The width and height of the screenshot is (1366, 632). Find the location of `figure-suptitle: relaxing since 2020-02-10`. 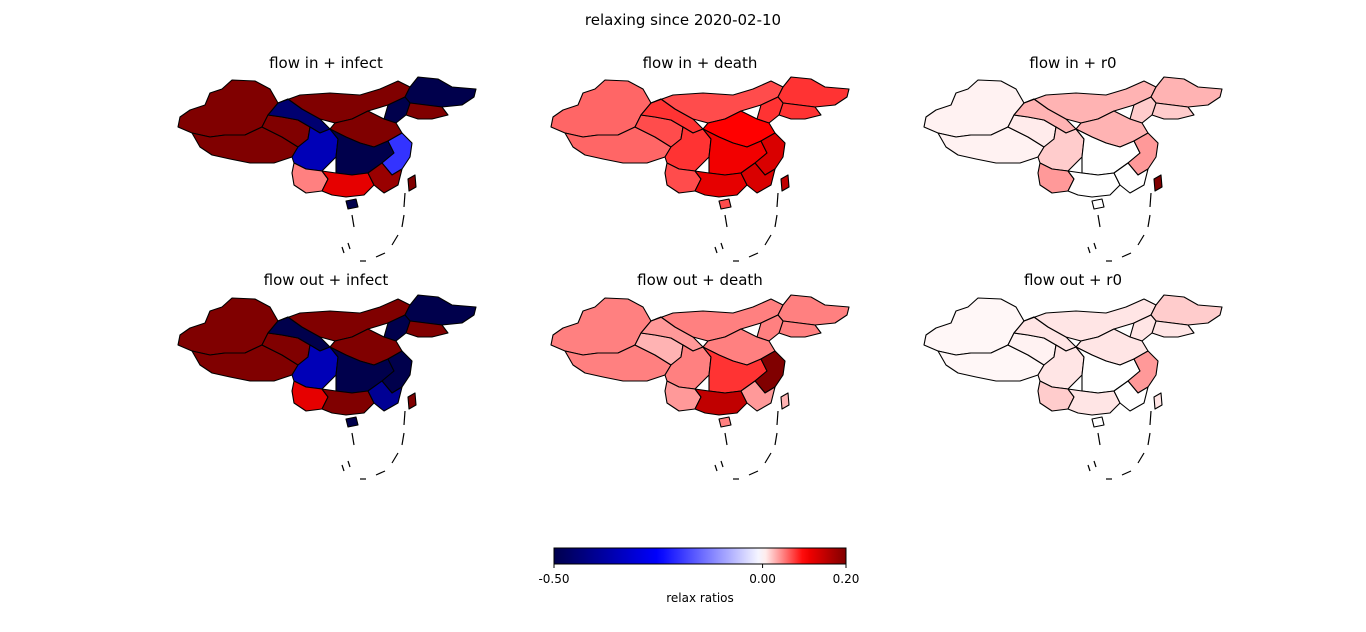

figure-suptitle: relaxing since 2020-02-10 is located at coordinates (683, 20).